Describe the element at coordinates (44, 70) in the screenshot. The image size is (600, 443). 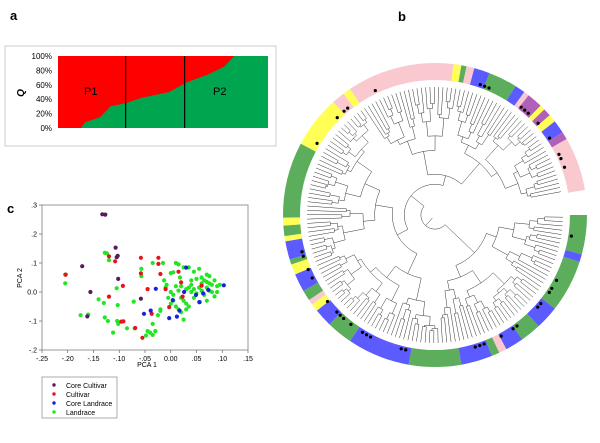
I see `y-tick-label: 80%` at that location.